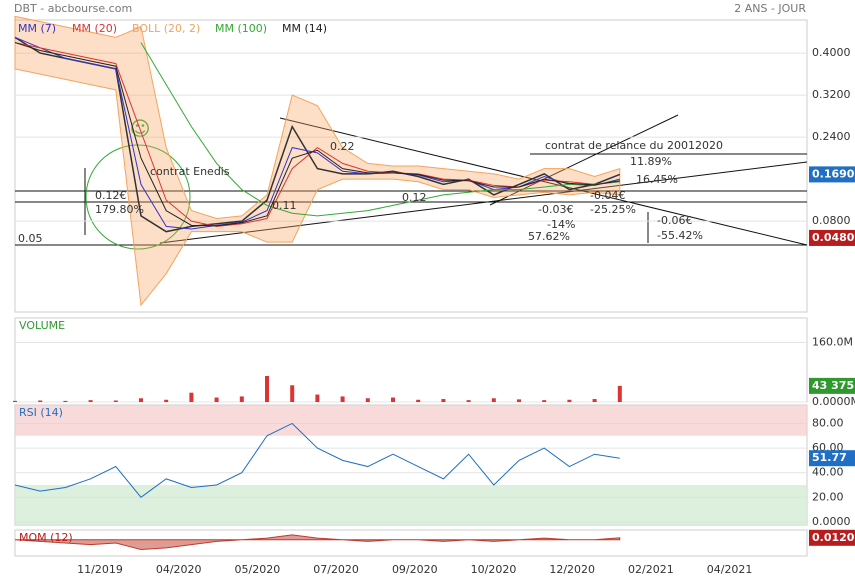 This screenshot has height=580, width=855. What do you see at coordinates (651, 161) in the screenshot?
I see `annotation: 11.89%` at bounding box center [651, 161].